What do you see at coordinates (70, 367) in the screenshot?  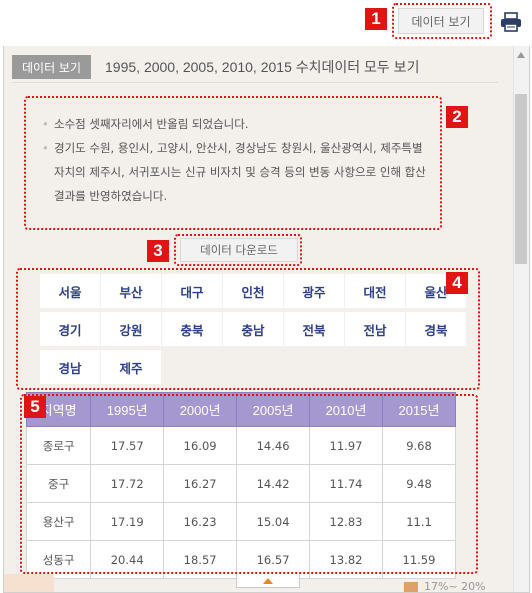 I see `region-button: 경남` at bounding box center [70, 367].